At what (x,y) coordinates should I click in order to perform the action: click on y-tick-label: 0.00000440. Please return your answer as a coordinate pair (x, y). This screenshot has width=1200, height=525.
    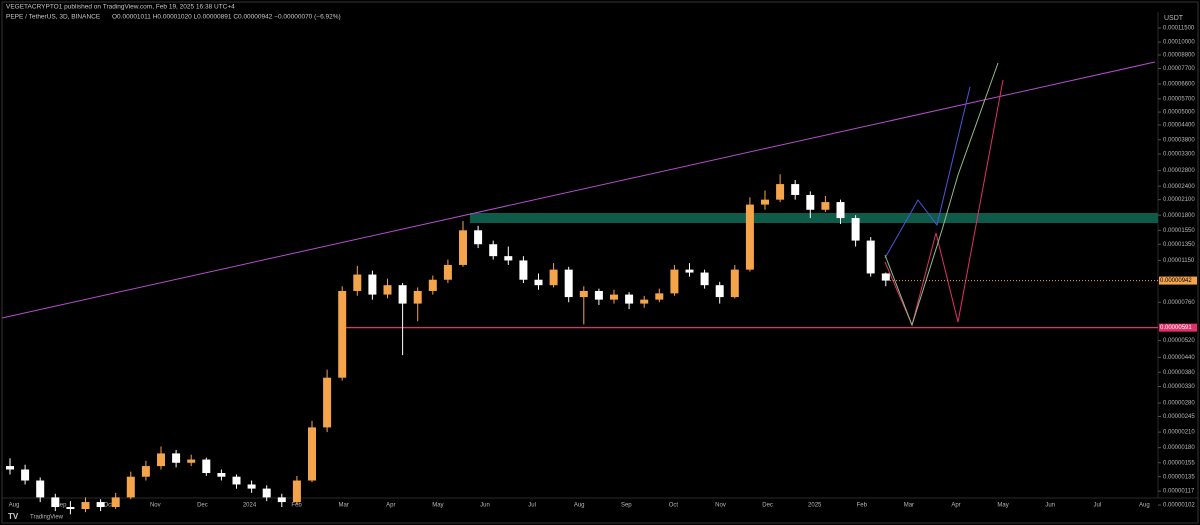
    Looking at the image, I should click on (1179, 358).